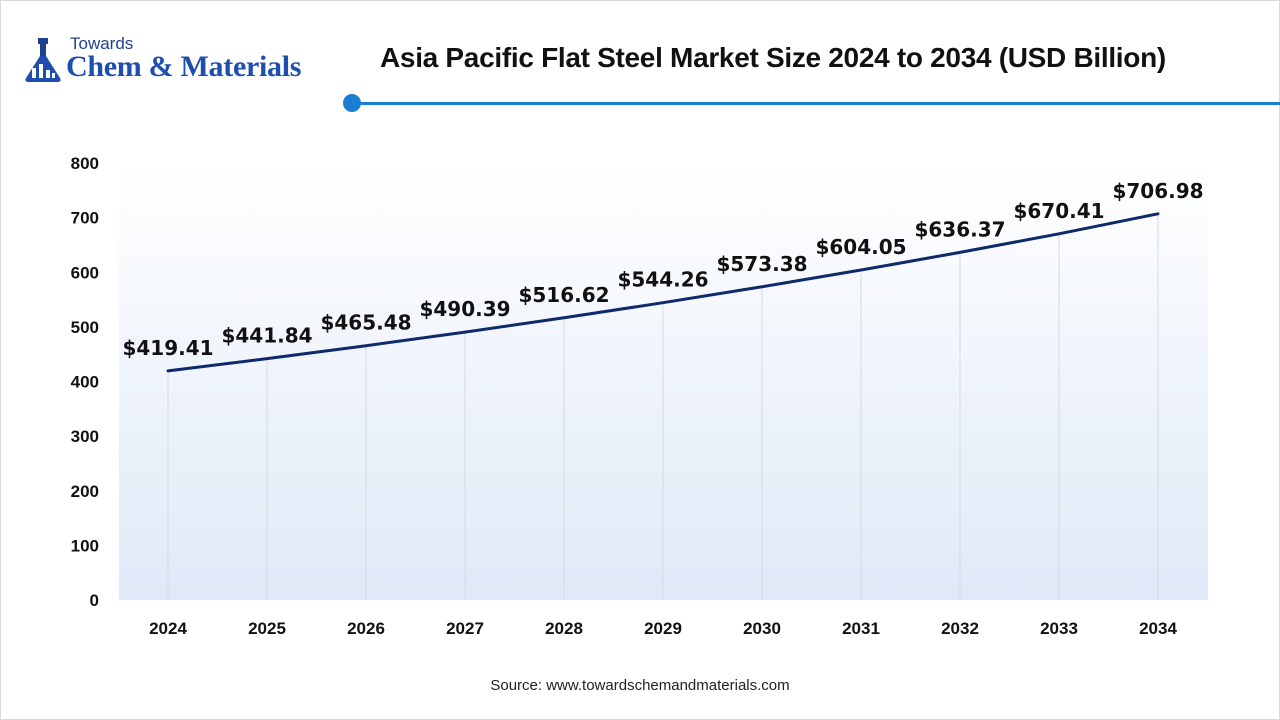  Describe the element at coordinates (464, 309) in the screenshot. I see `data-label: $490.39` at that location.